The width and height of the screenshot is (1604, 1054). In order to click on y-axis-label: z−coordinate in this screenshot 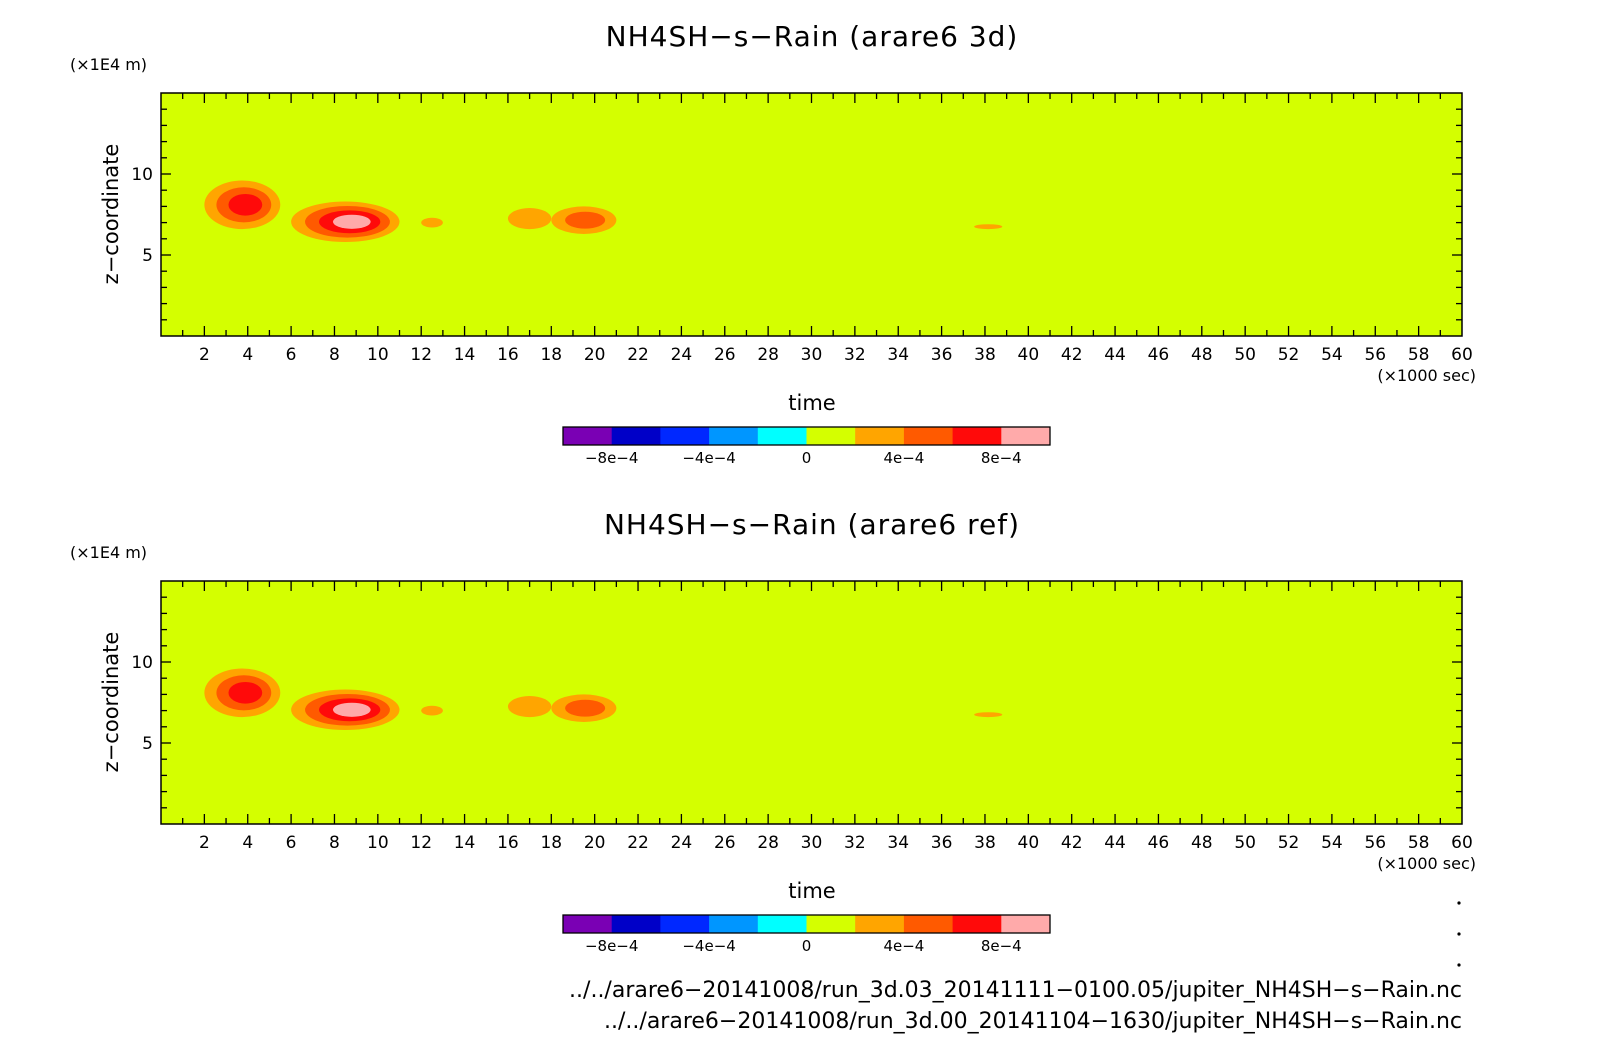, I will do `click(111, 214)`.